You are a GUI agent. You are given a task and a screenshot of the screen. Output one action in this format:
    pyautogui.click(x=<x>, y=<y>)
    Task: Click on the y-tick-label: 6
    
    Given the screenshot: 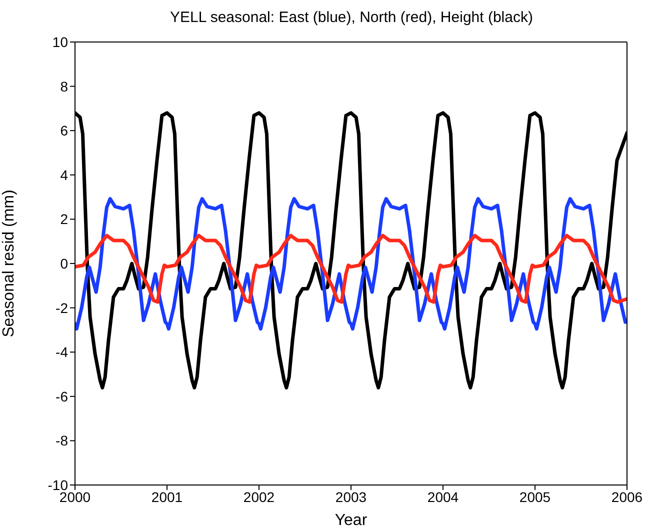 What is the action you would take?
    pyautogui.click(x=64, y=130)
    